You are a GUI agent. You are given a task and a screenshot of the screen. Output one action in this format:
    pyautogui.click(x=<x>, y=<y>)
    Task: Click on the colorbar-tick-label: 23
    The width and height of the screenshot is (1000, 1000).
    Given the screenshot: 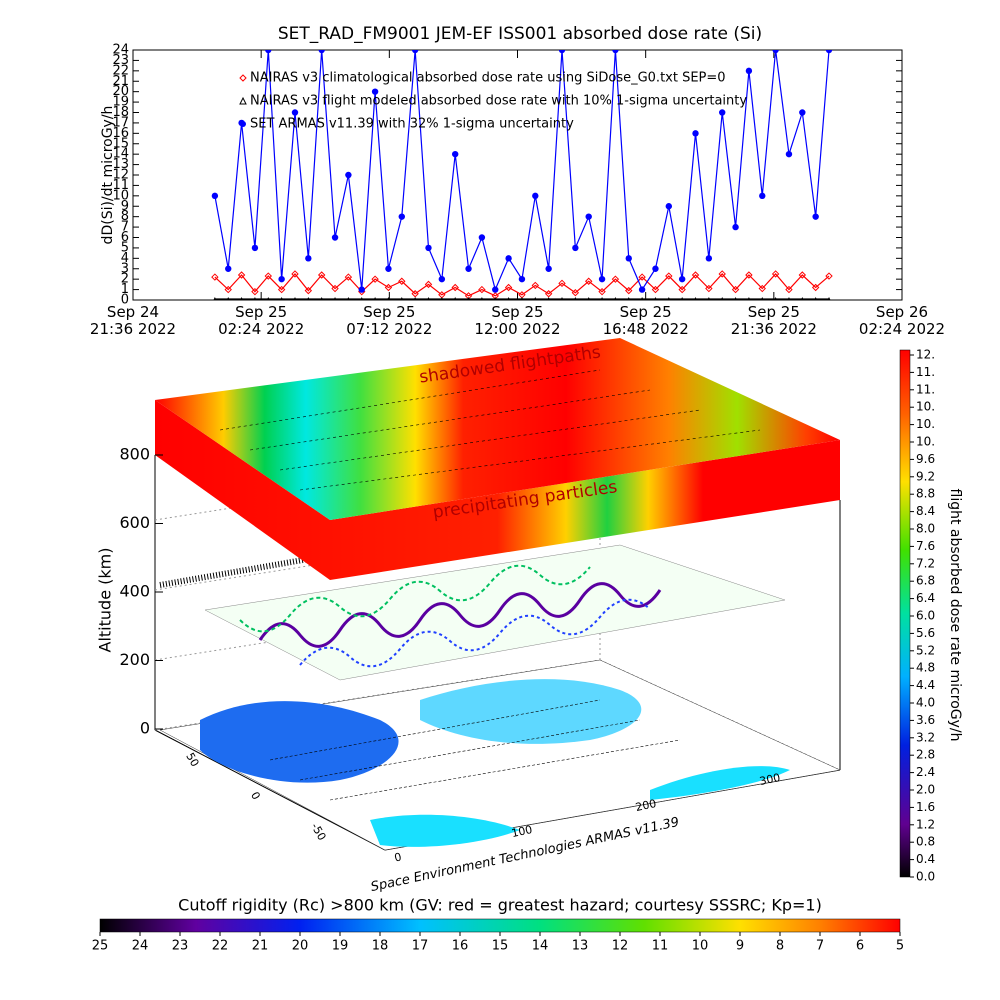 What is the action you would take?
    pyautogui.click(x=180, y=946)
    